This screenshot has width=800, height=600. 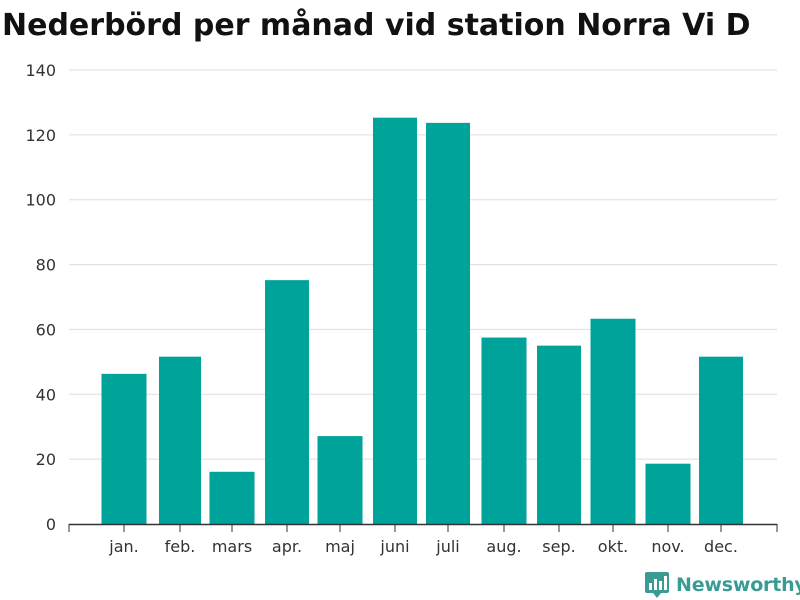 I want to click on newsworthy-logo: Newsworthy, so click(x=722, y=585).